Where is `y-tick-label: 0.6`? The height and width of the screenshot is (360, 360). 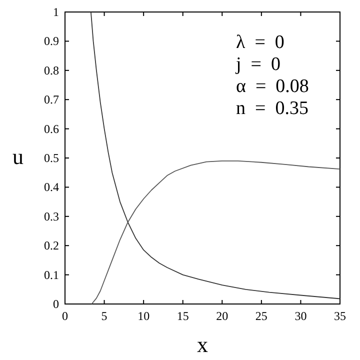 y-tick-label: 0.6 is located at coordinates (51, 129).